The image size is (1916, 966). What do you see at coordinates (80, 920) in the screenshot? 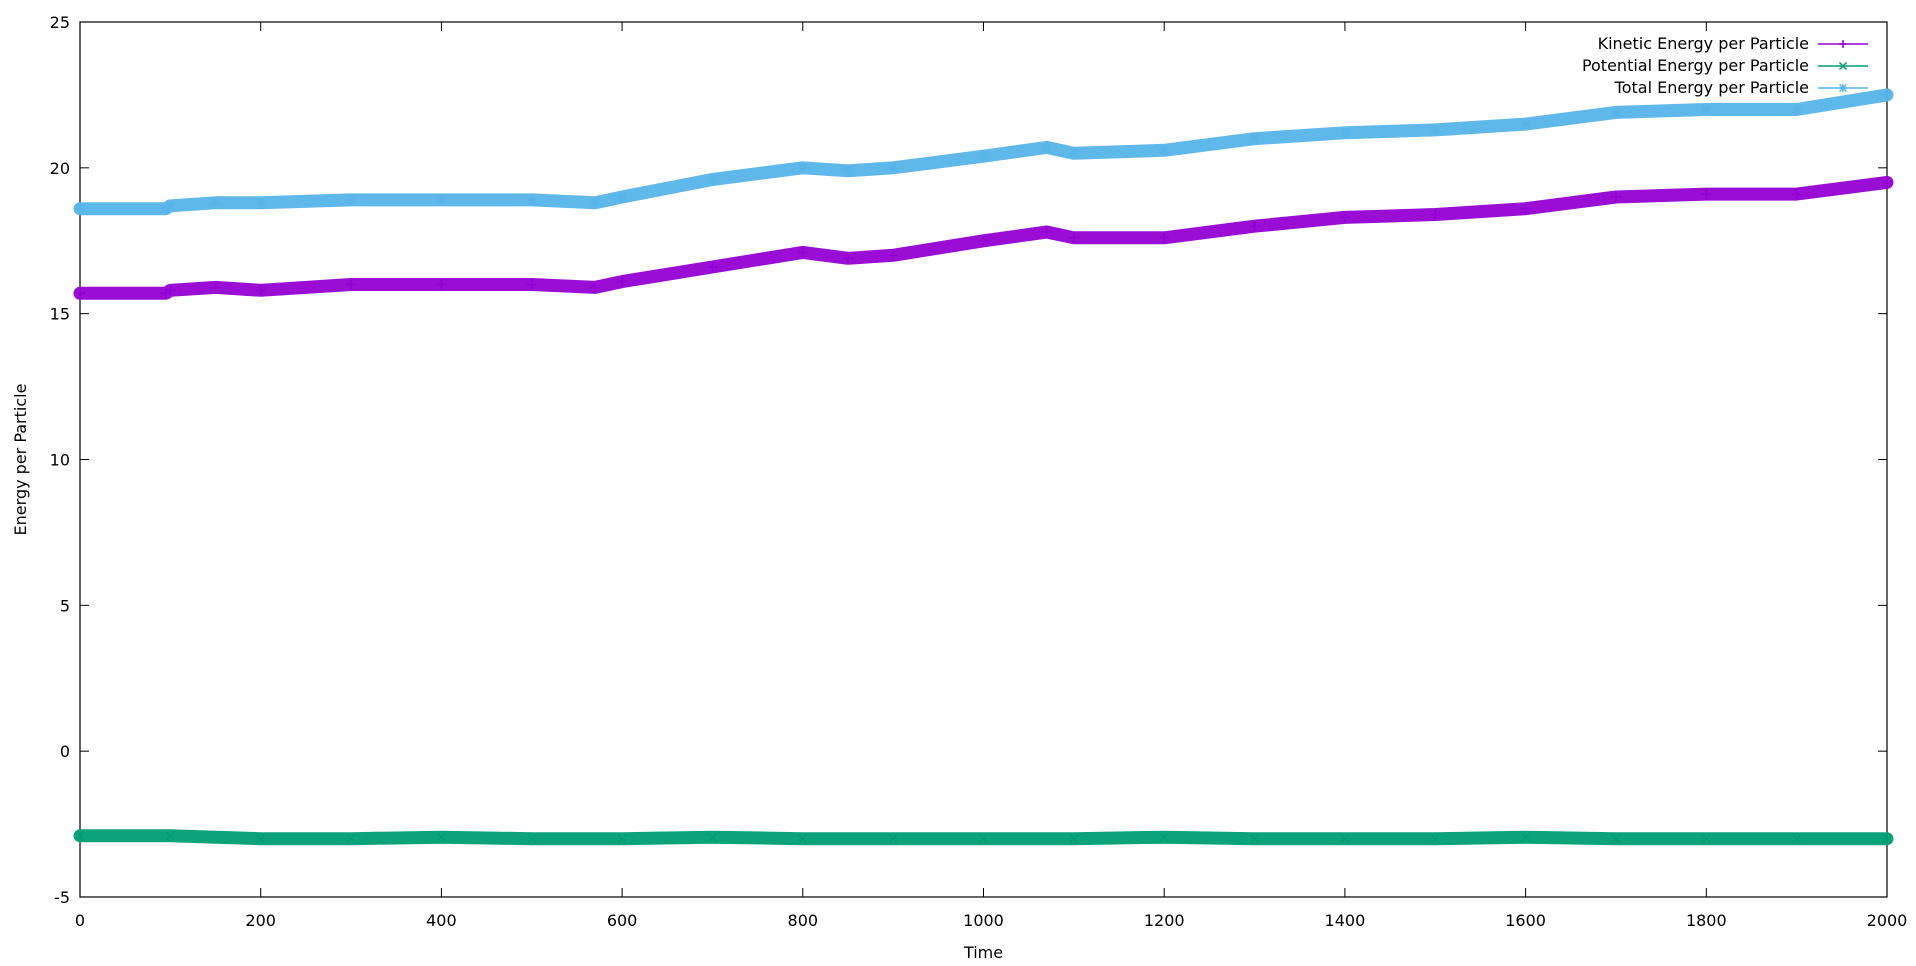
I see `x-tick-label: 0` at bounding box center [80, 920].